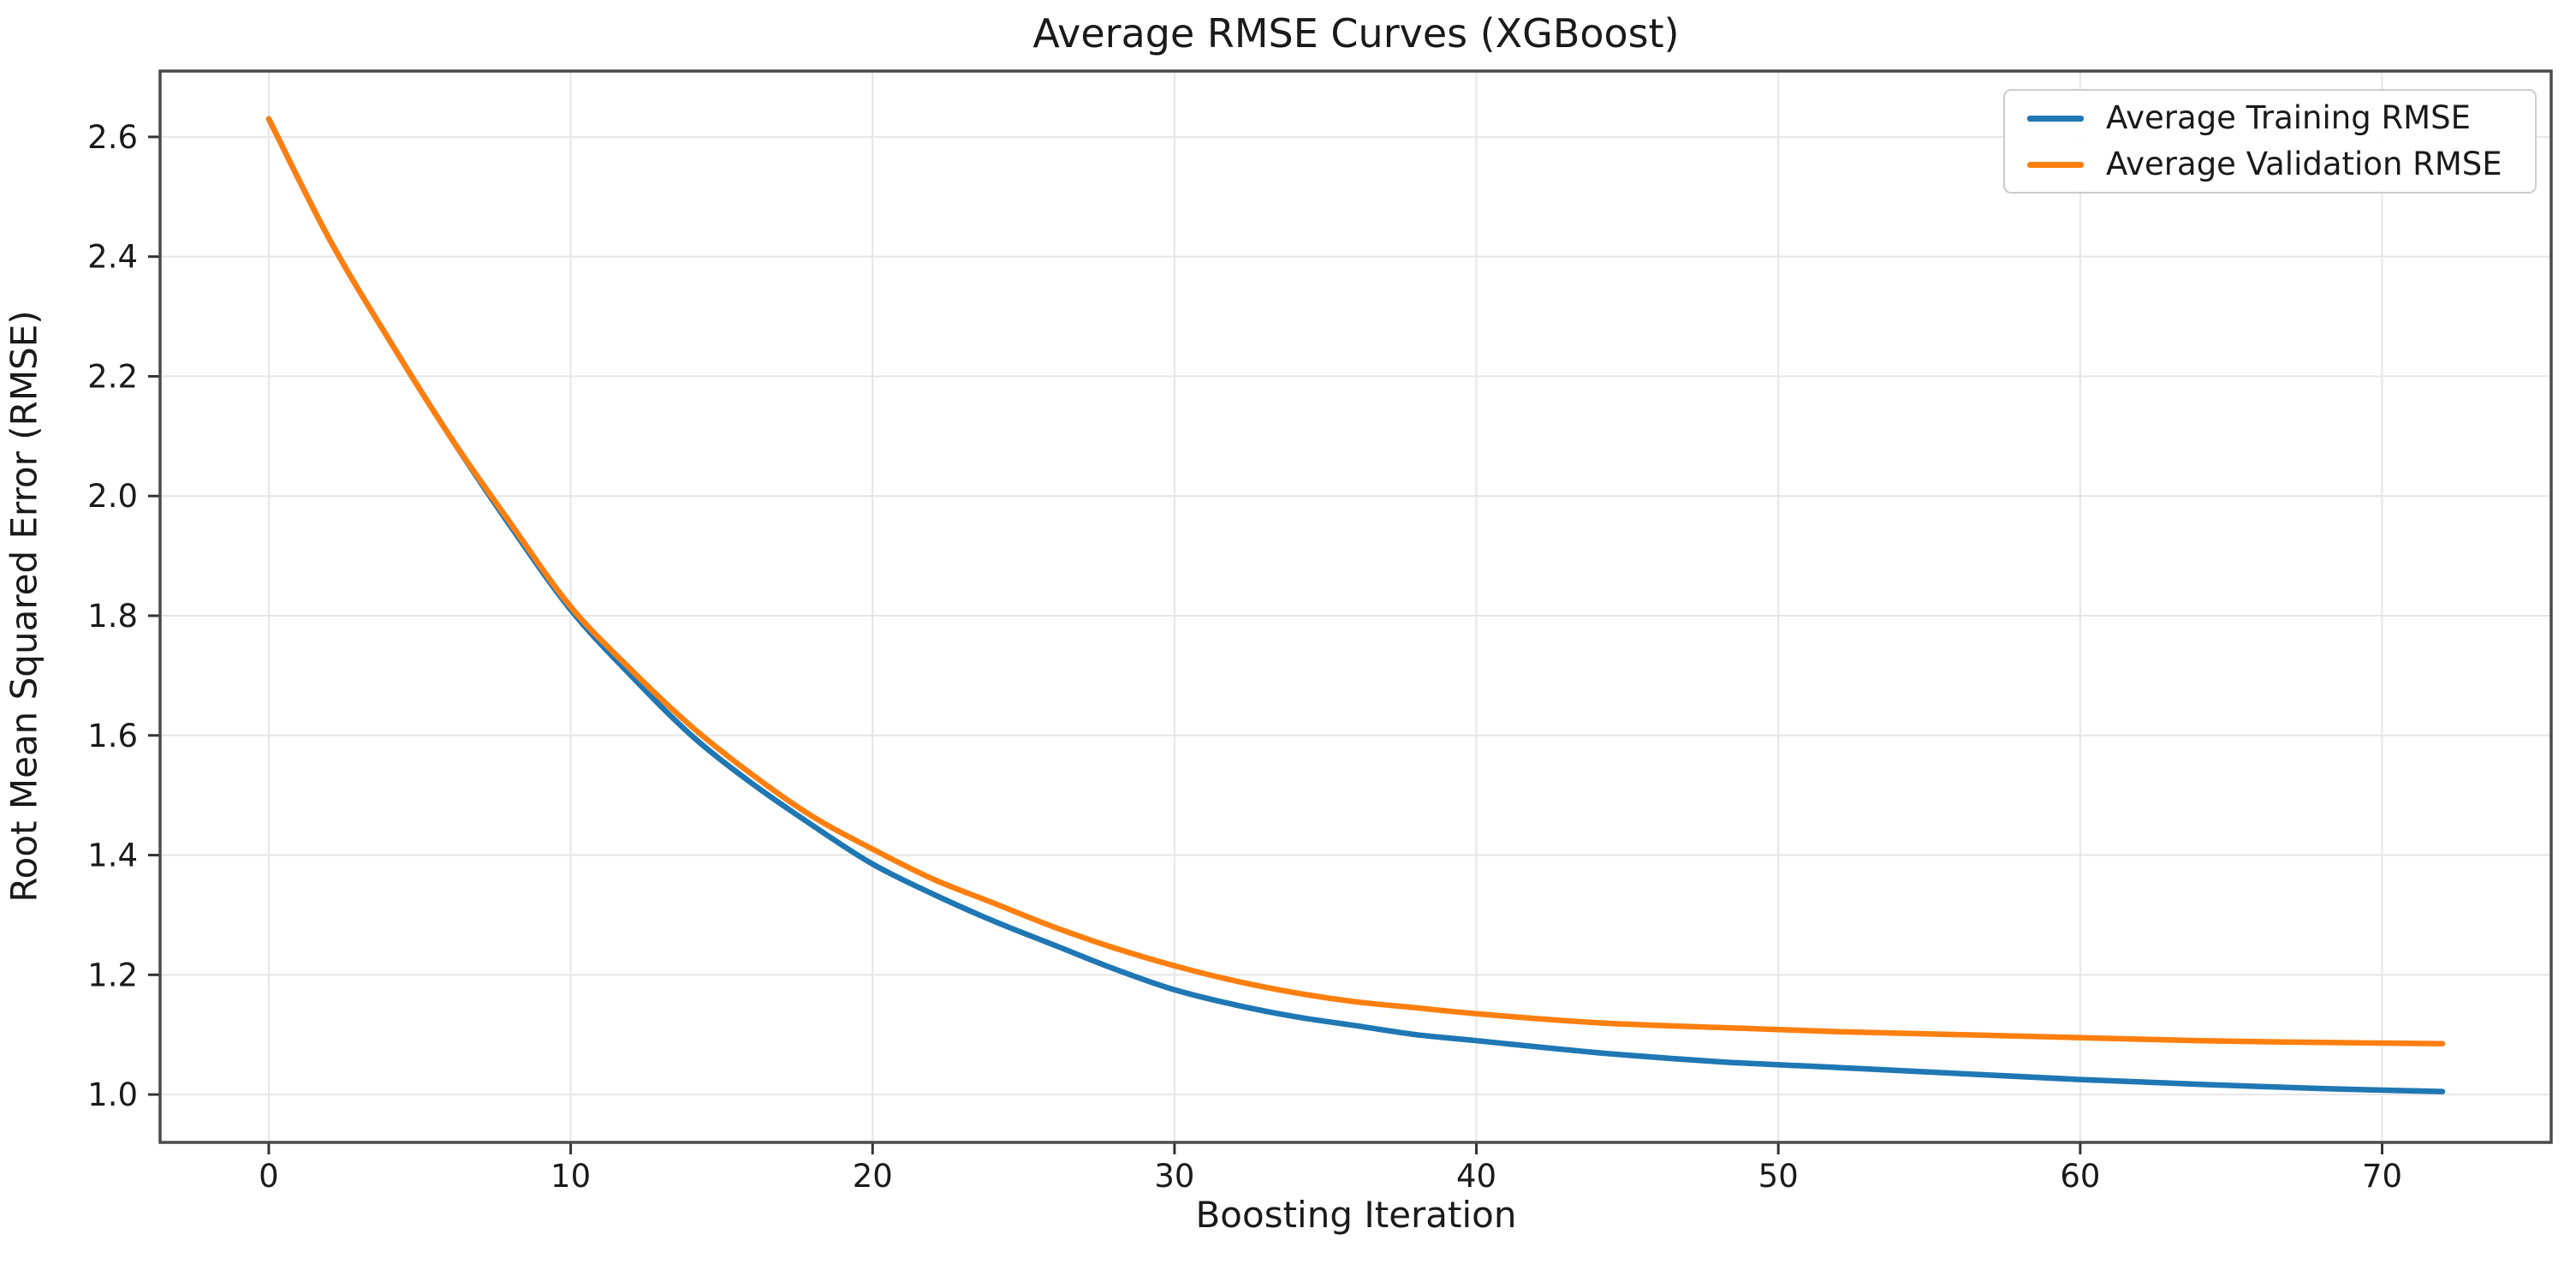  What do you see at coordinates (112, 376) in the screenshot?
I see `svg-text: 2.2` at bounding box center [112, 376].